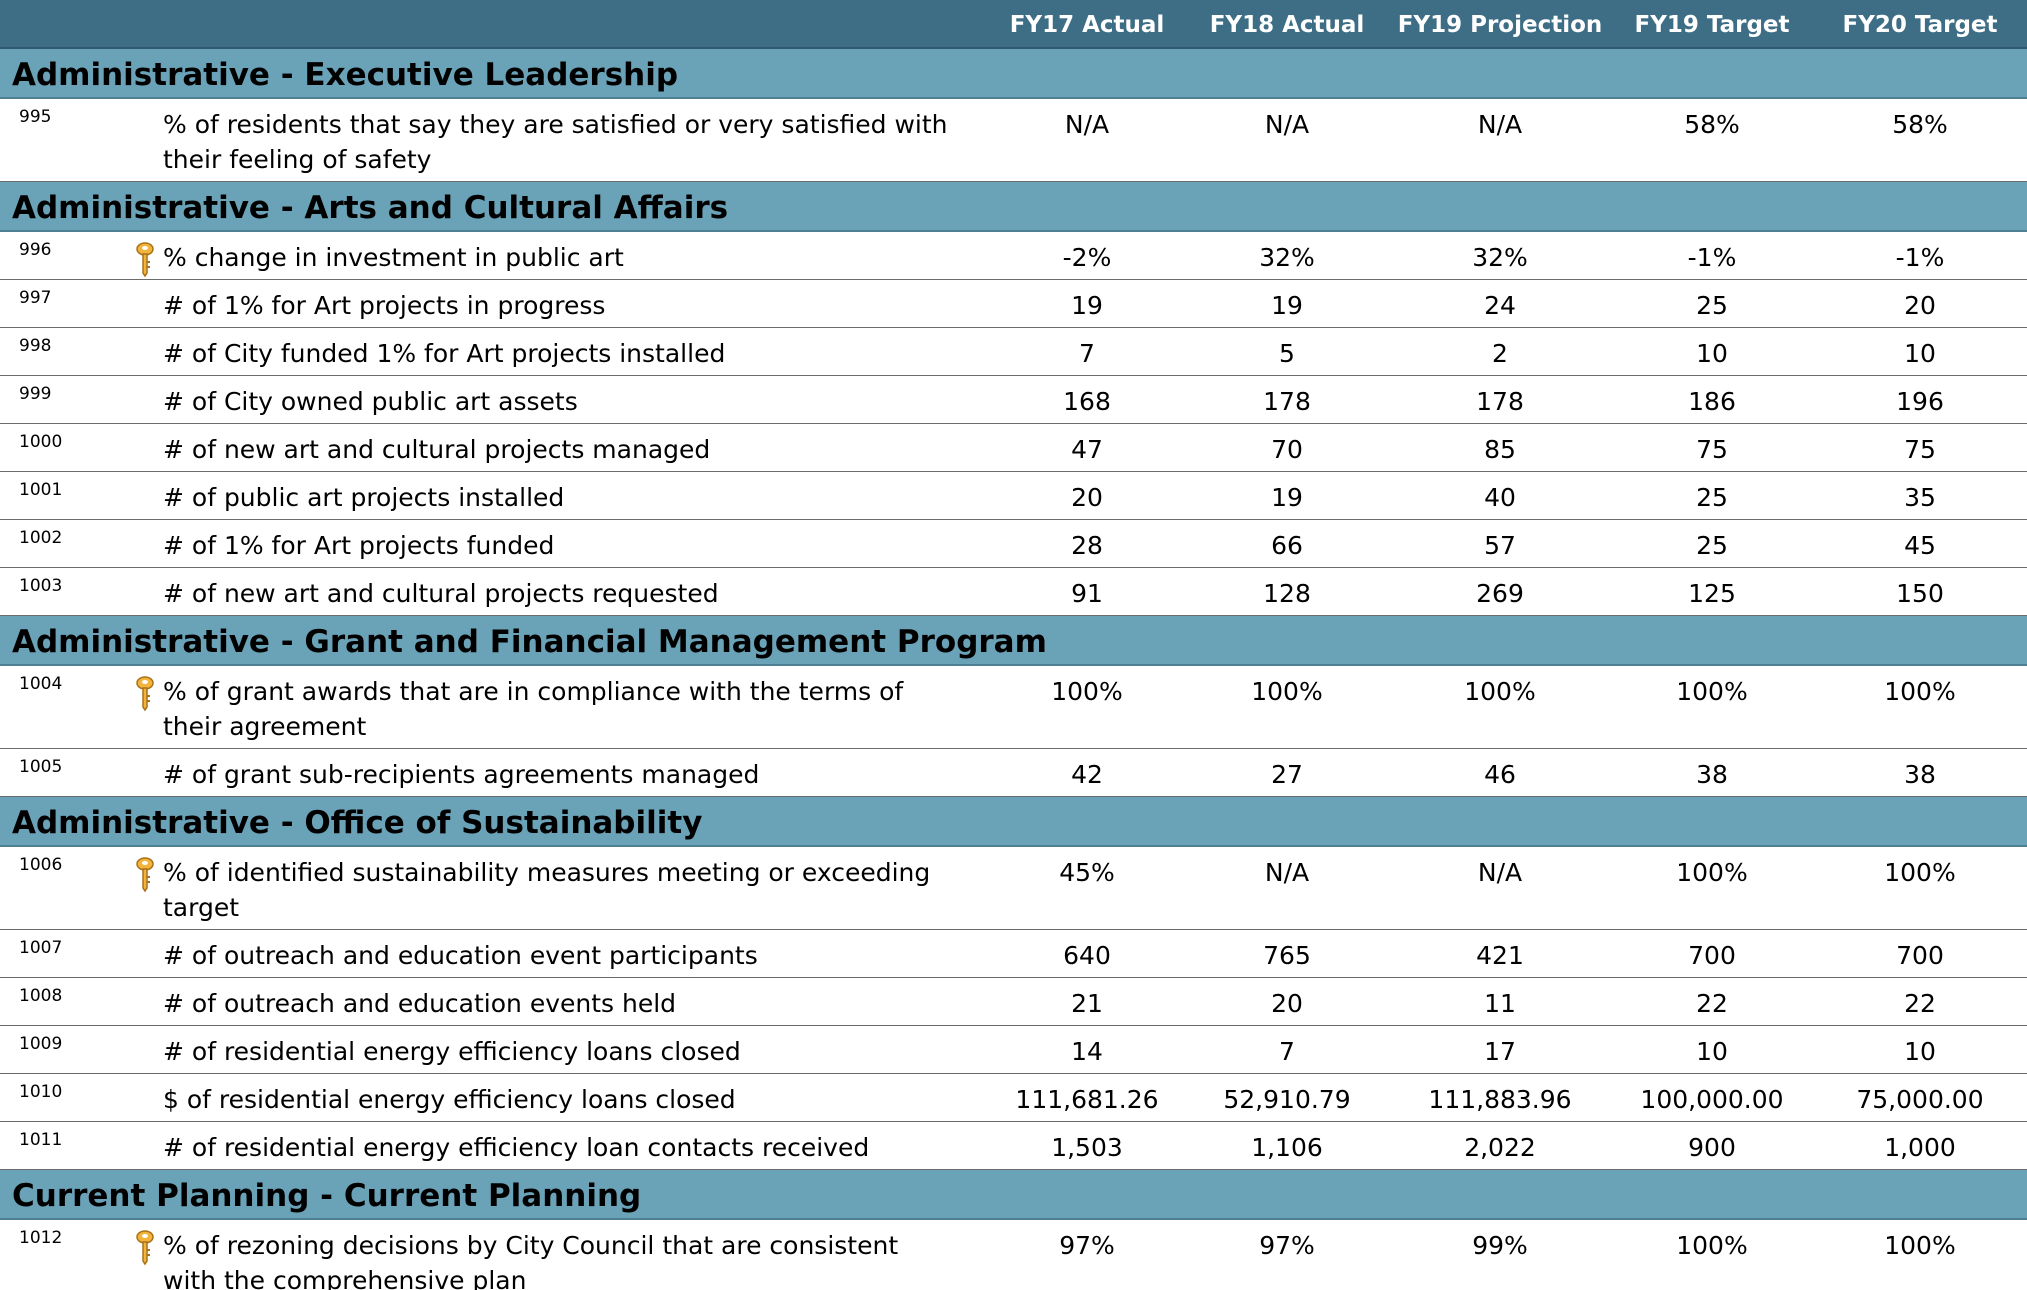 This screenshot has height=1290, width=2027. I want to click on measure-value: 52,910.79, so click(1287, 1099).